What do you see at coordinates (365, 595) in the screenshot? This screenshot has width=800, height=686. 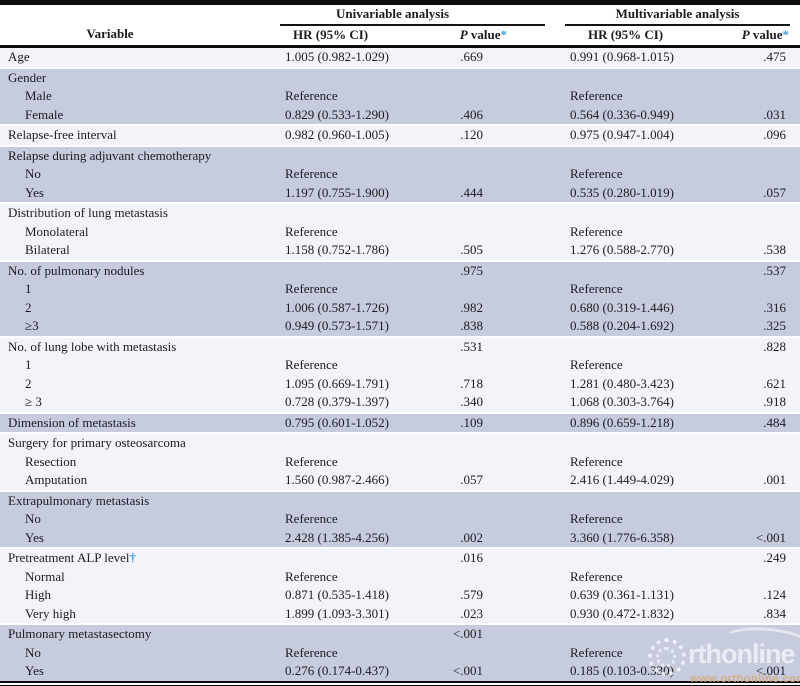 I see `hr-univariable-cell: 0.871 (0.535-1.418)` at bounding box center [365, 595].